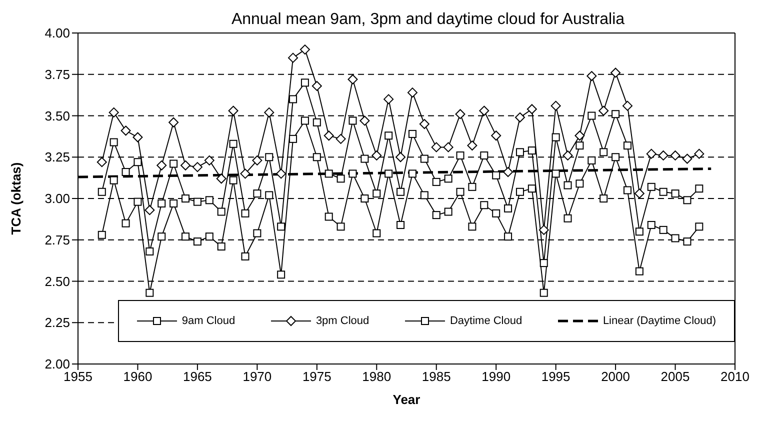 The width and height of the screenshot is (760, 422). Describe the element at coordinates (317, 376) in the screenshot. I see `x-tick-label: 1975` at that location.